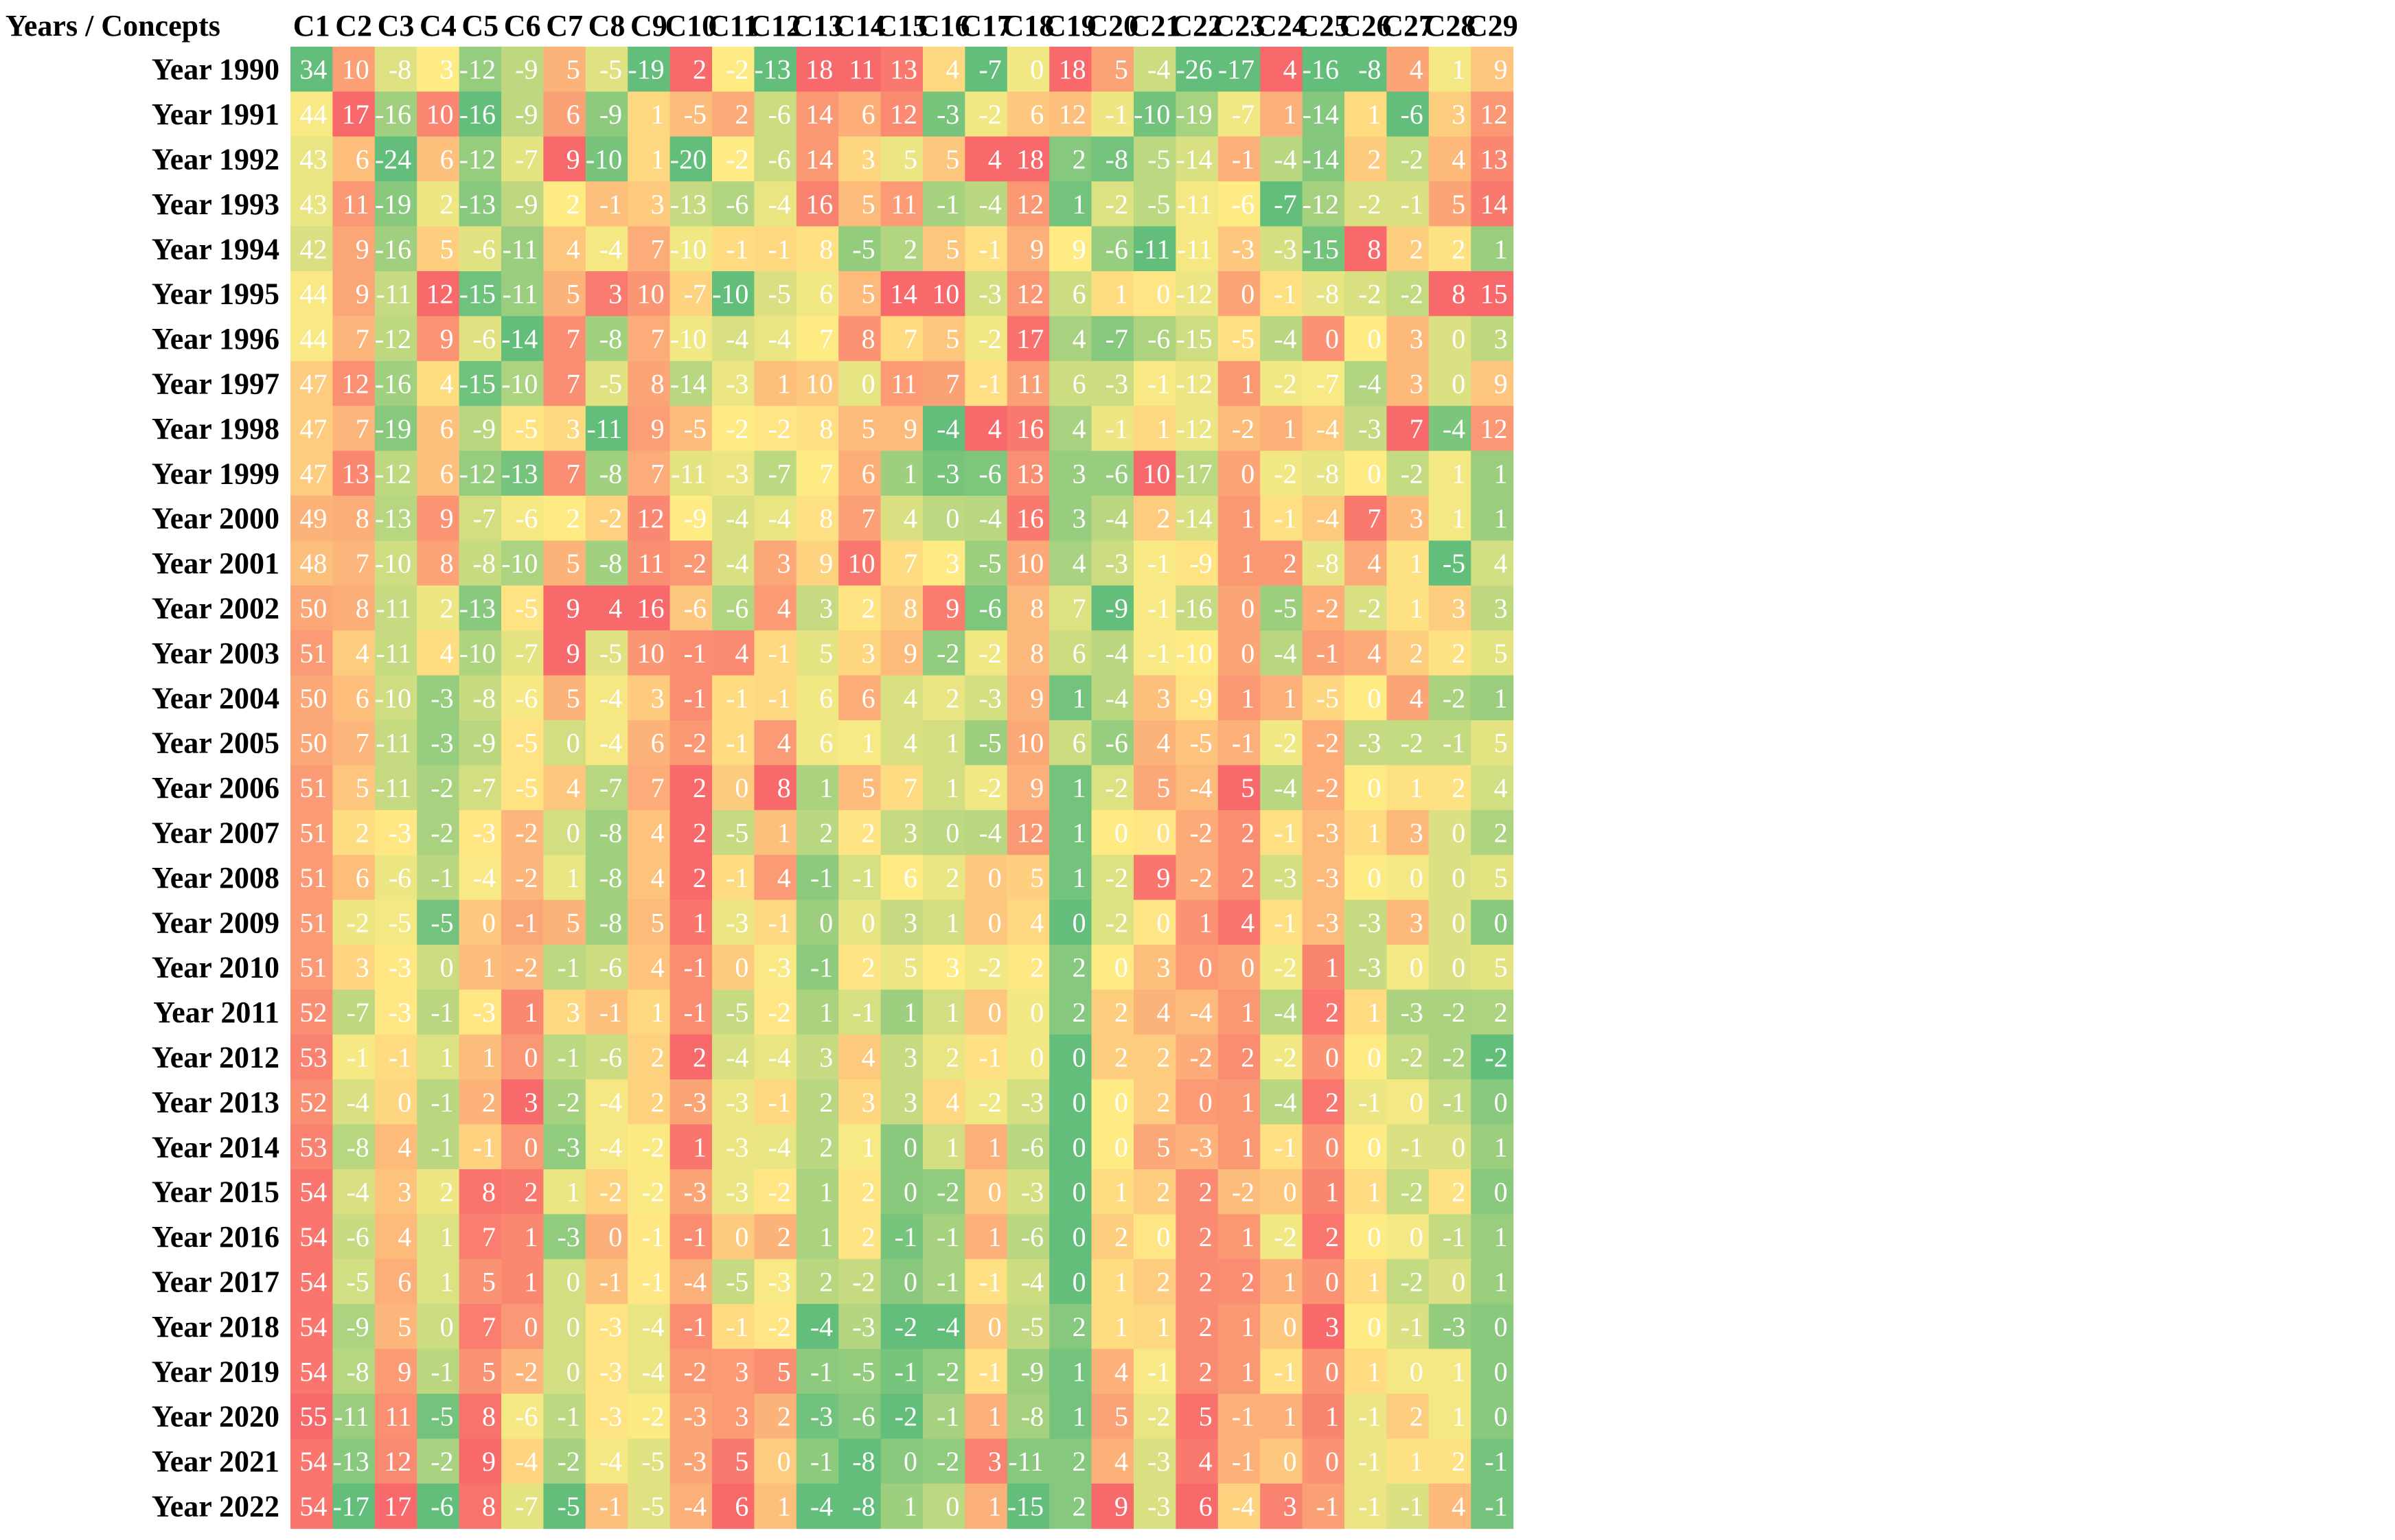  What do you see at coordinates (573, 114) in the screenshot?
I see `cell-value-label: 6` at bounding box center [573, 114].